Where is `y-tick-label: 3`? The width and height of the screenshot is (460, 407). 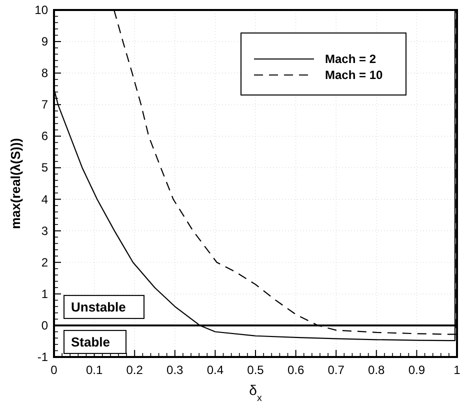 y-tick-label: 3 is located at coordinates (44, 231).